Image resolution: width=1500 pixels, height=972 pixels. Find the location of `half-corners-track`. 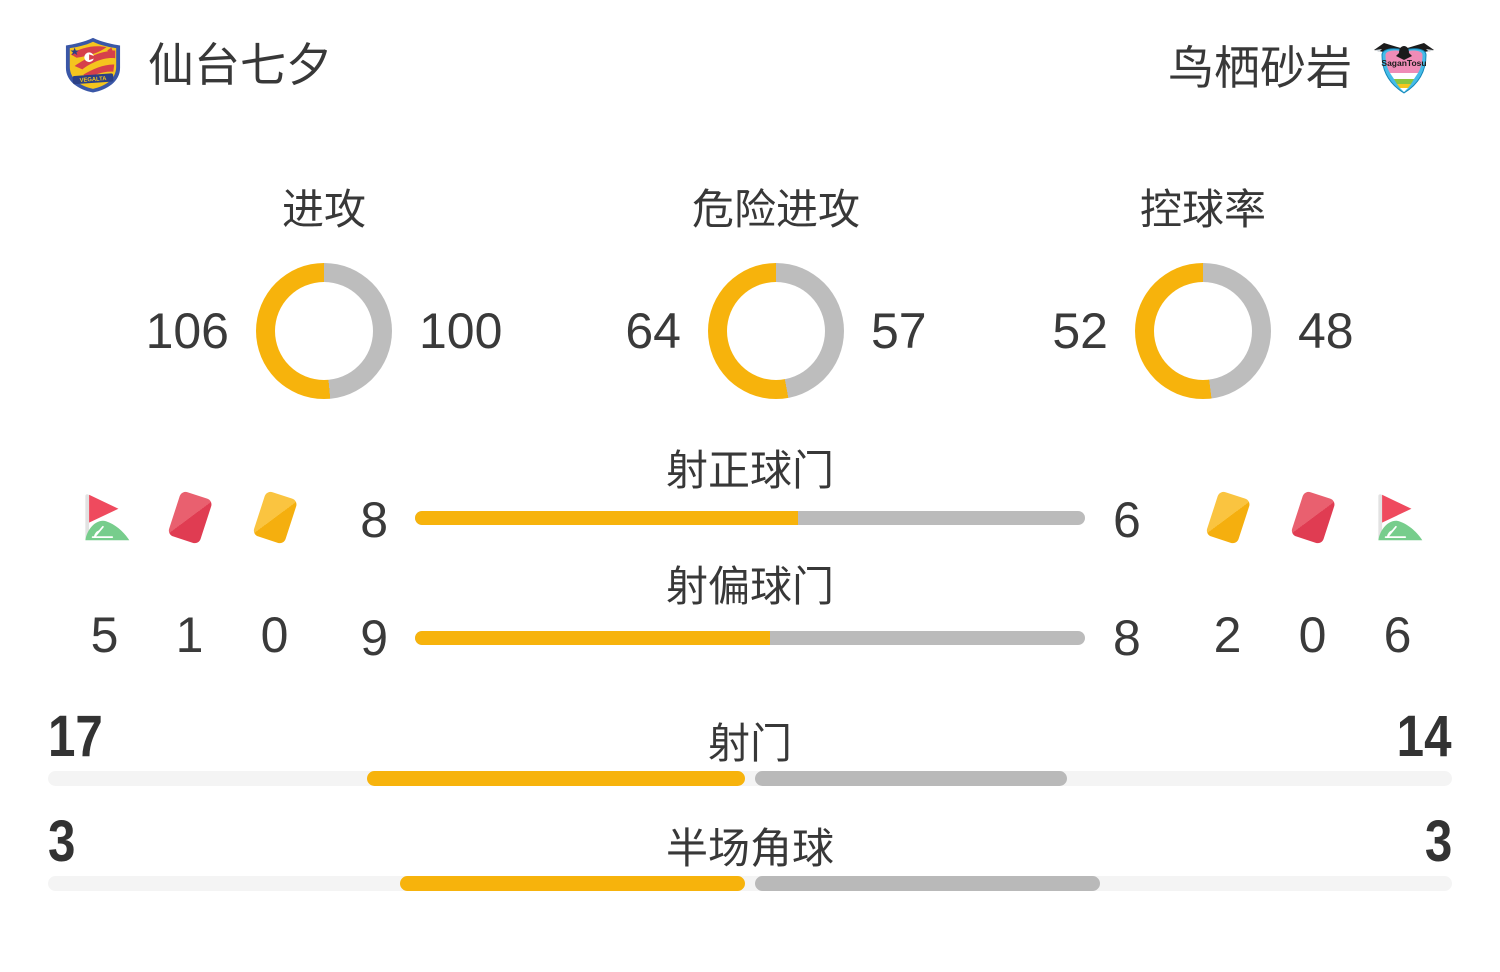

half-corners-track is located at coordinates (750, 883).